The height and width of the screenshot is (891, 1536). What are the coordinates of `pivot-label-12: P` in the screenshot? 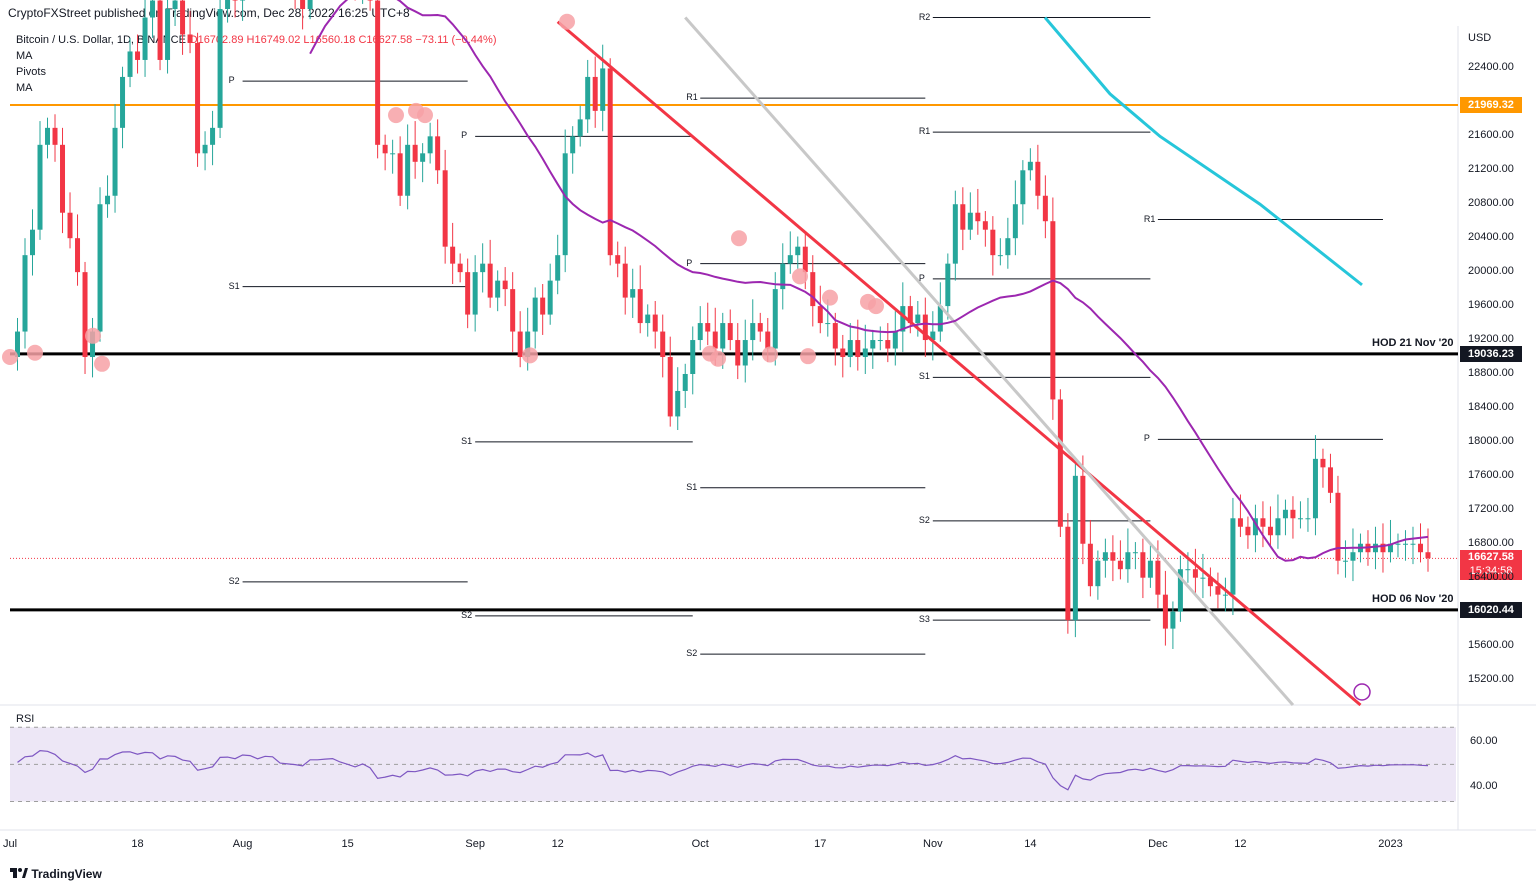 It's located at (921, 277).